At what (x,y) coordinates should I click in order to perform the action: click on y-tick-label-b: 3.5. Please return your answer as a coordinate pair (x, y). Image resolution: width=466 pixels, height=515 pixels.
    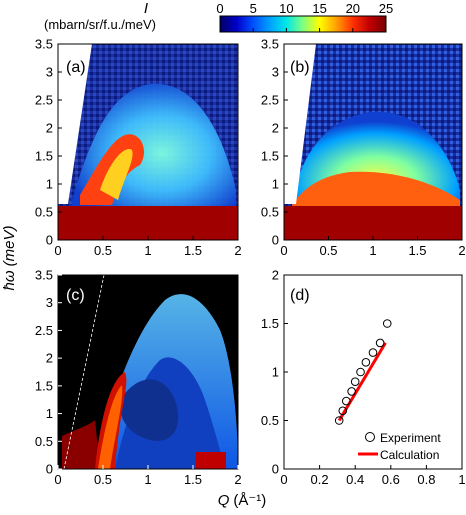
    Looking at the image, I should click on (270, 44).